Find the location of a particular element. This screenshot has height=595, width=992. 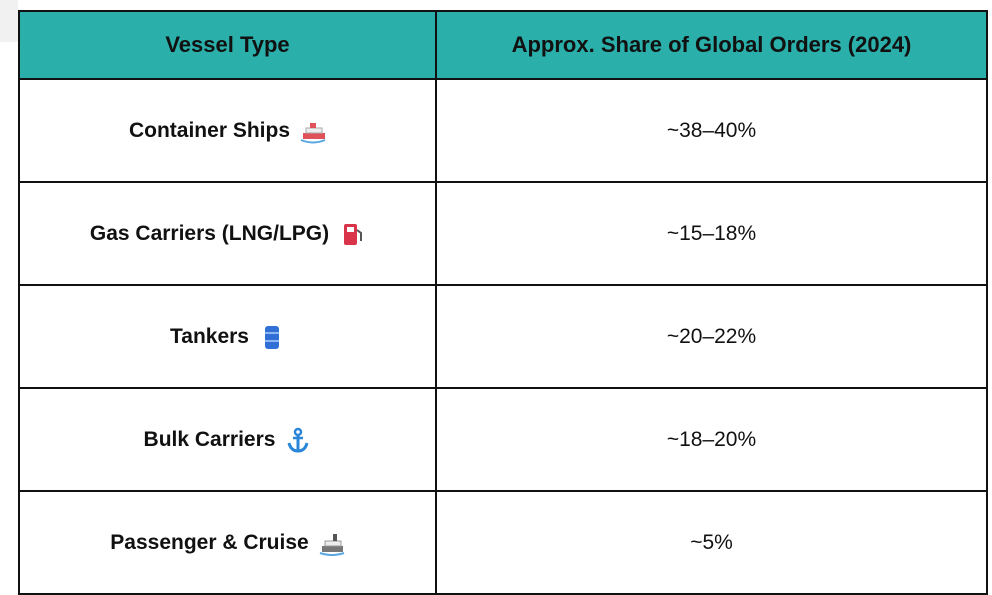

vessel-cell: Gas Carriers (LNG/LPG) is located at coordinates (228, 234).